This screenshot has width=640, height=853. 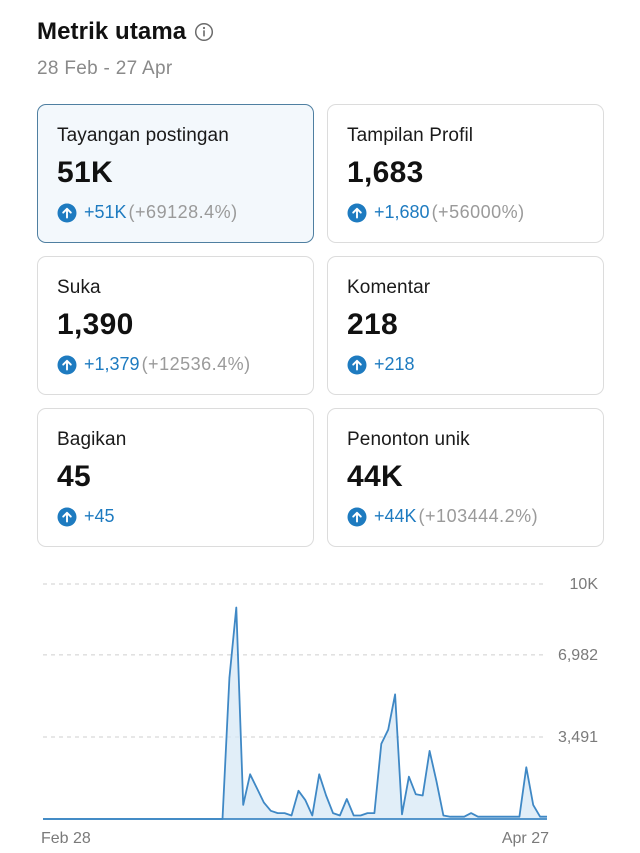 I want to click on metric-change: +218, so click(x=475, y=364).